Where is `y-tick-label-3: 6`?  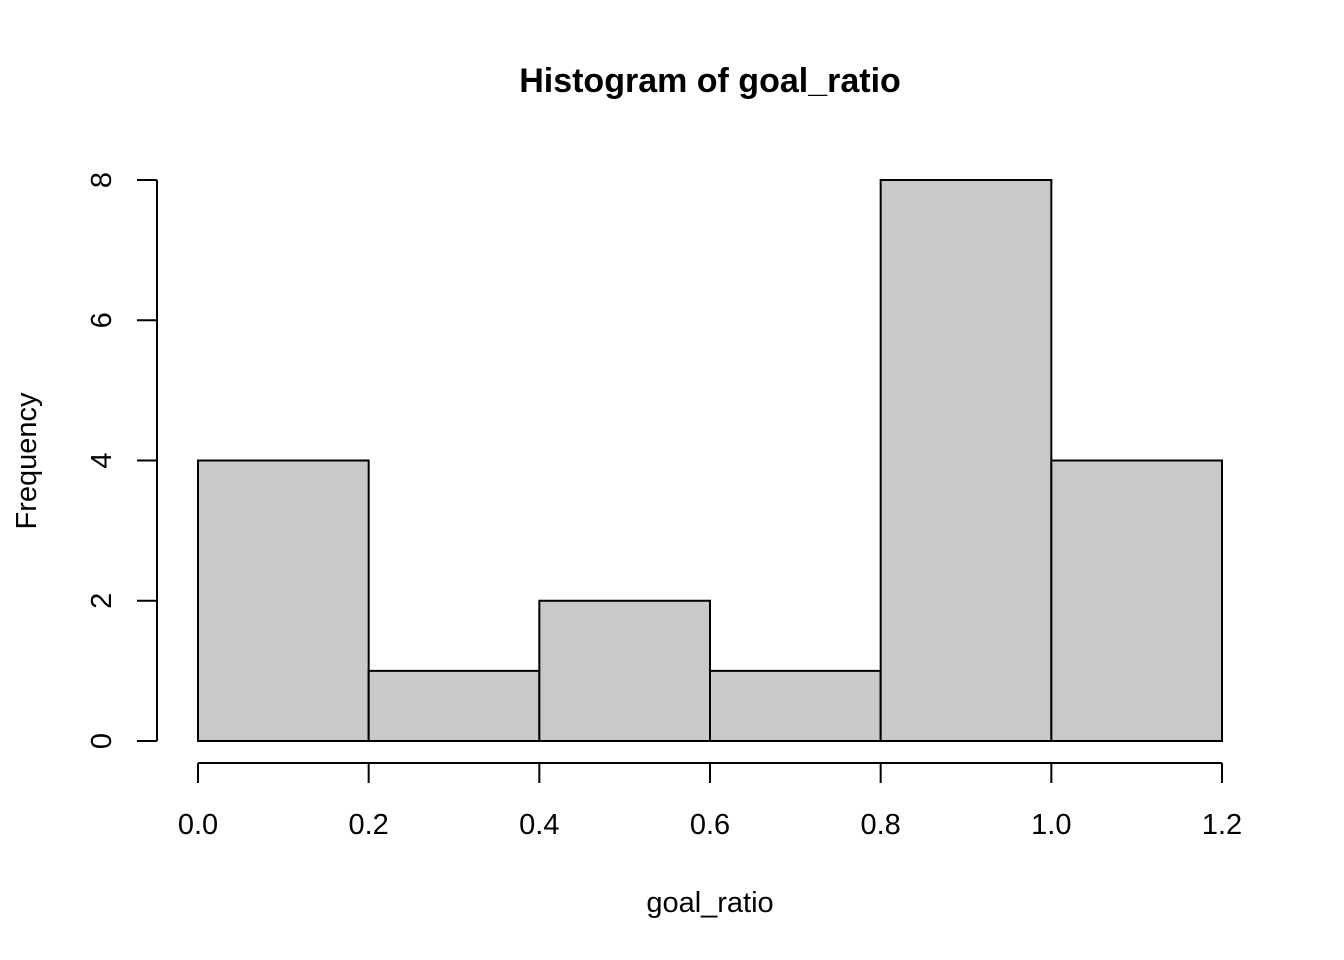
y-tick-label-3: 6 is located at coordinates (102, 320).